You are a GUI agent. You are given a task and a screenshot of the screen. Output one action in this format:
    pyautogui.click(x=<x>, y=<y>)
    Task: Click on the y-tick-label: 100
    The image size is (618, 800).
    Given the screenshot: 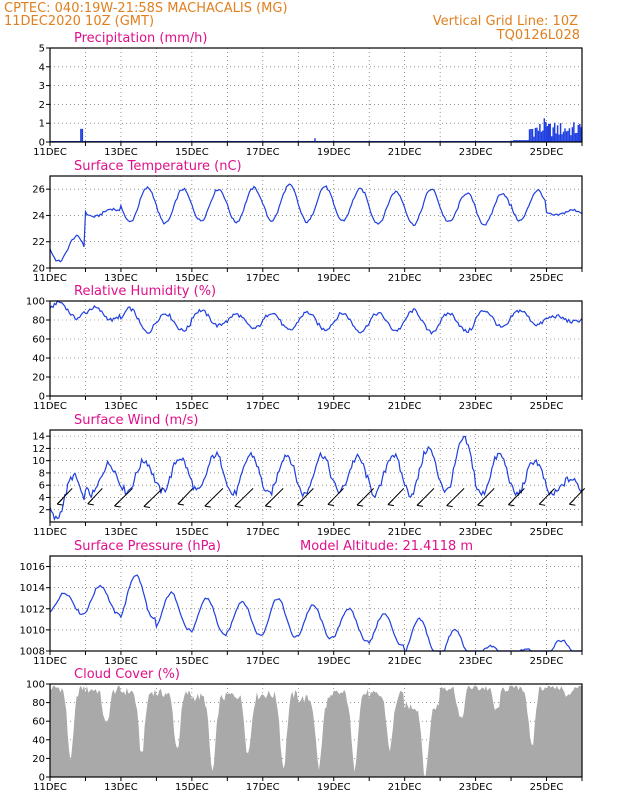 What is the action you would take?
    pyautogui.click(x=35, y=302)
    